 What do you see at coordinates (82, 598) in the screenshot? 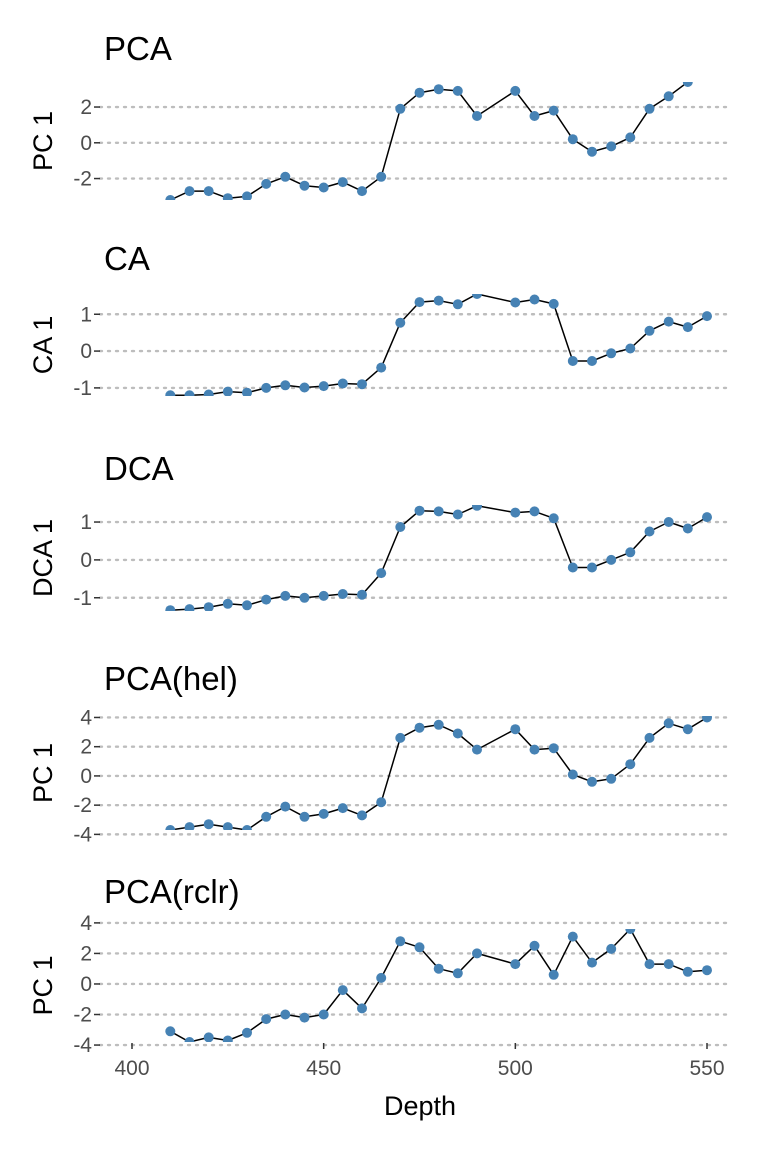
I see `y-tick-label: -1` at bounding box center [82, 598].